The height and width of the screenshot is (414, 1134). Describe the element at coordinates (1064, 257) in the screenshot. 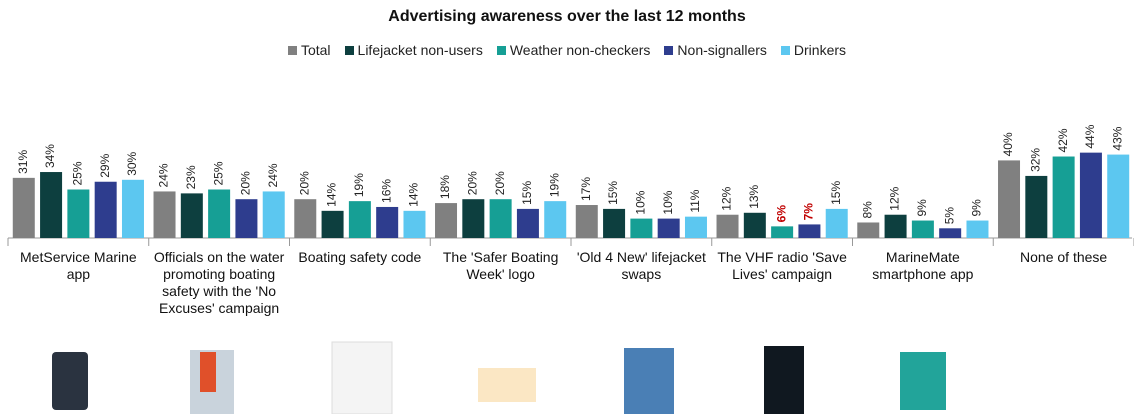

I see `x-tick-label: None of these` at that location.